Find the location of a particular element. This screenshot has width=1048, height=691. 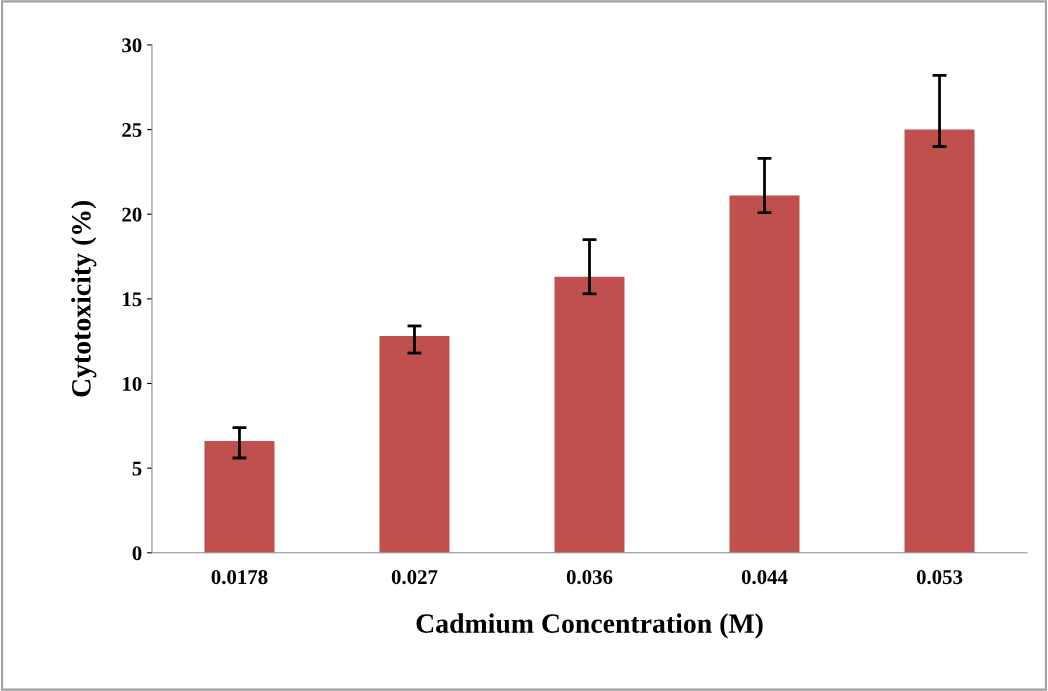

y-tick-label: 0 is located at coordinates (137, 553).